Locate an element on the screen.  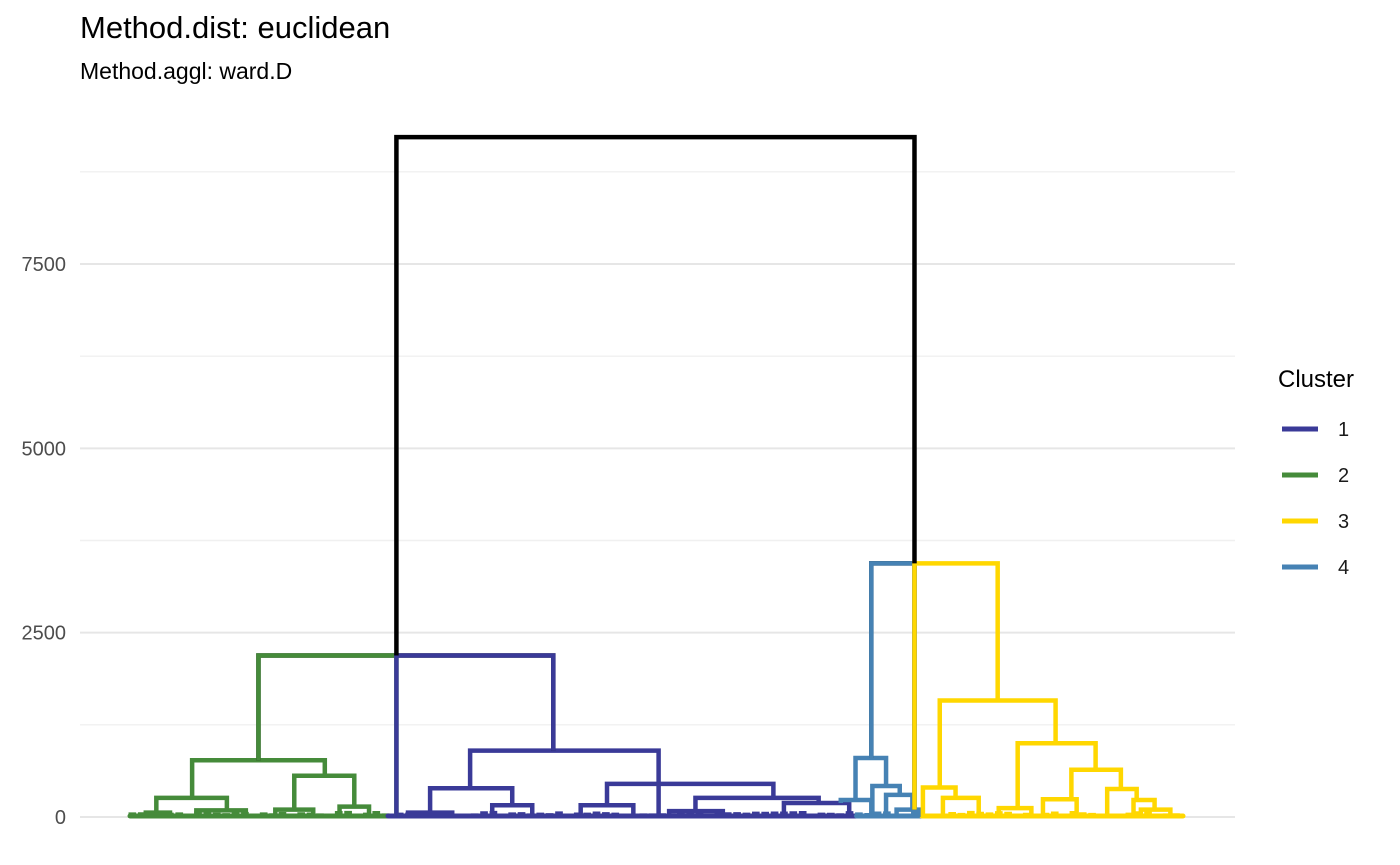
legend-label-4: 4 is located at coordinates (1343, 568).